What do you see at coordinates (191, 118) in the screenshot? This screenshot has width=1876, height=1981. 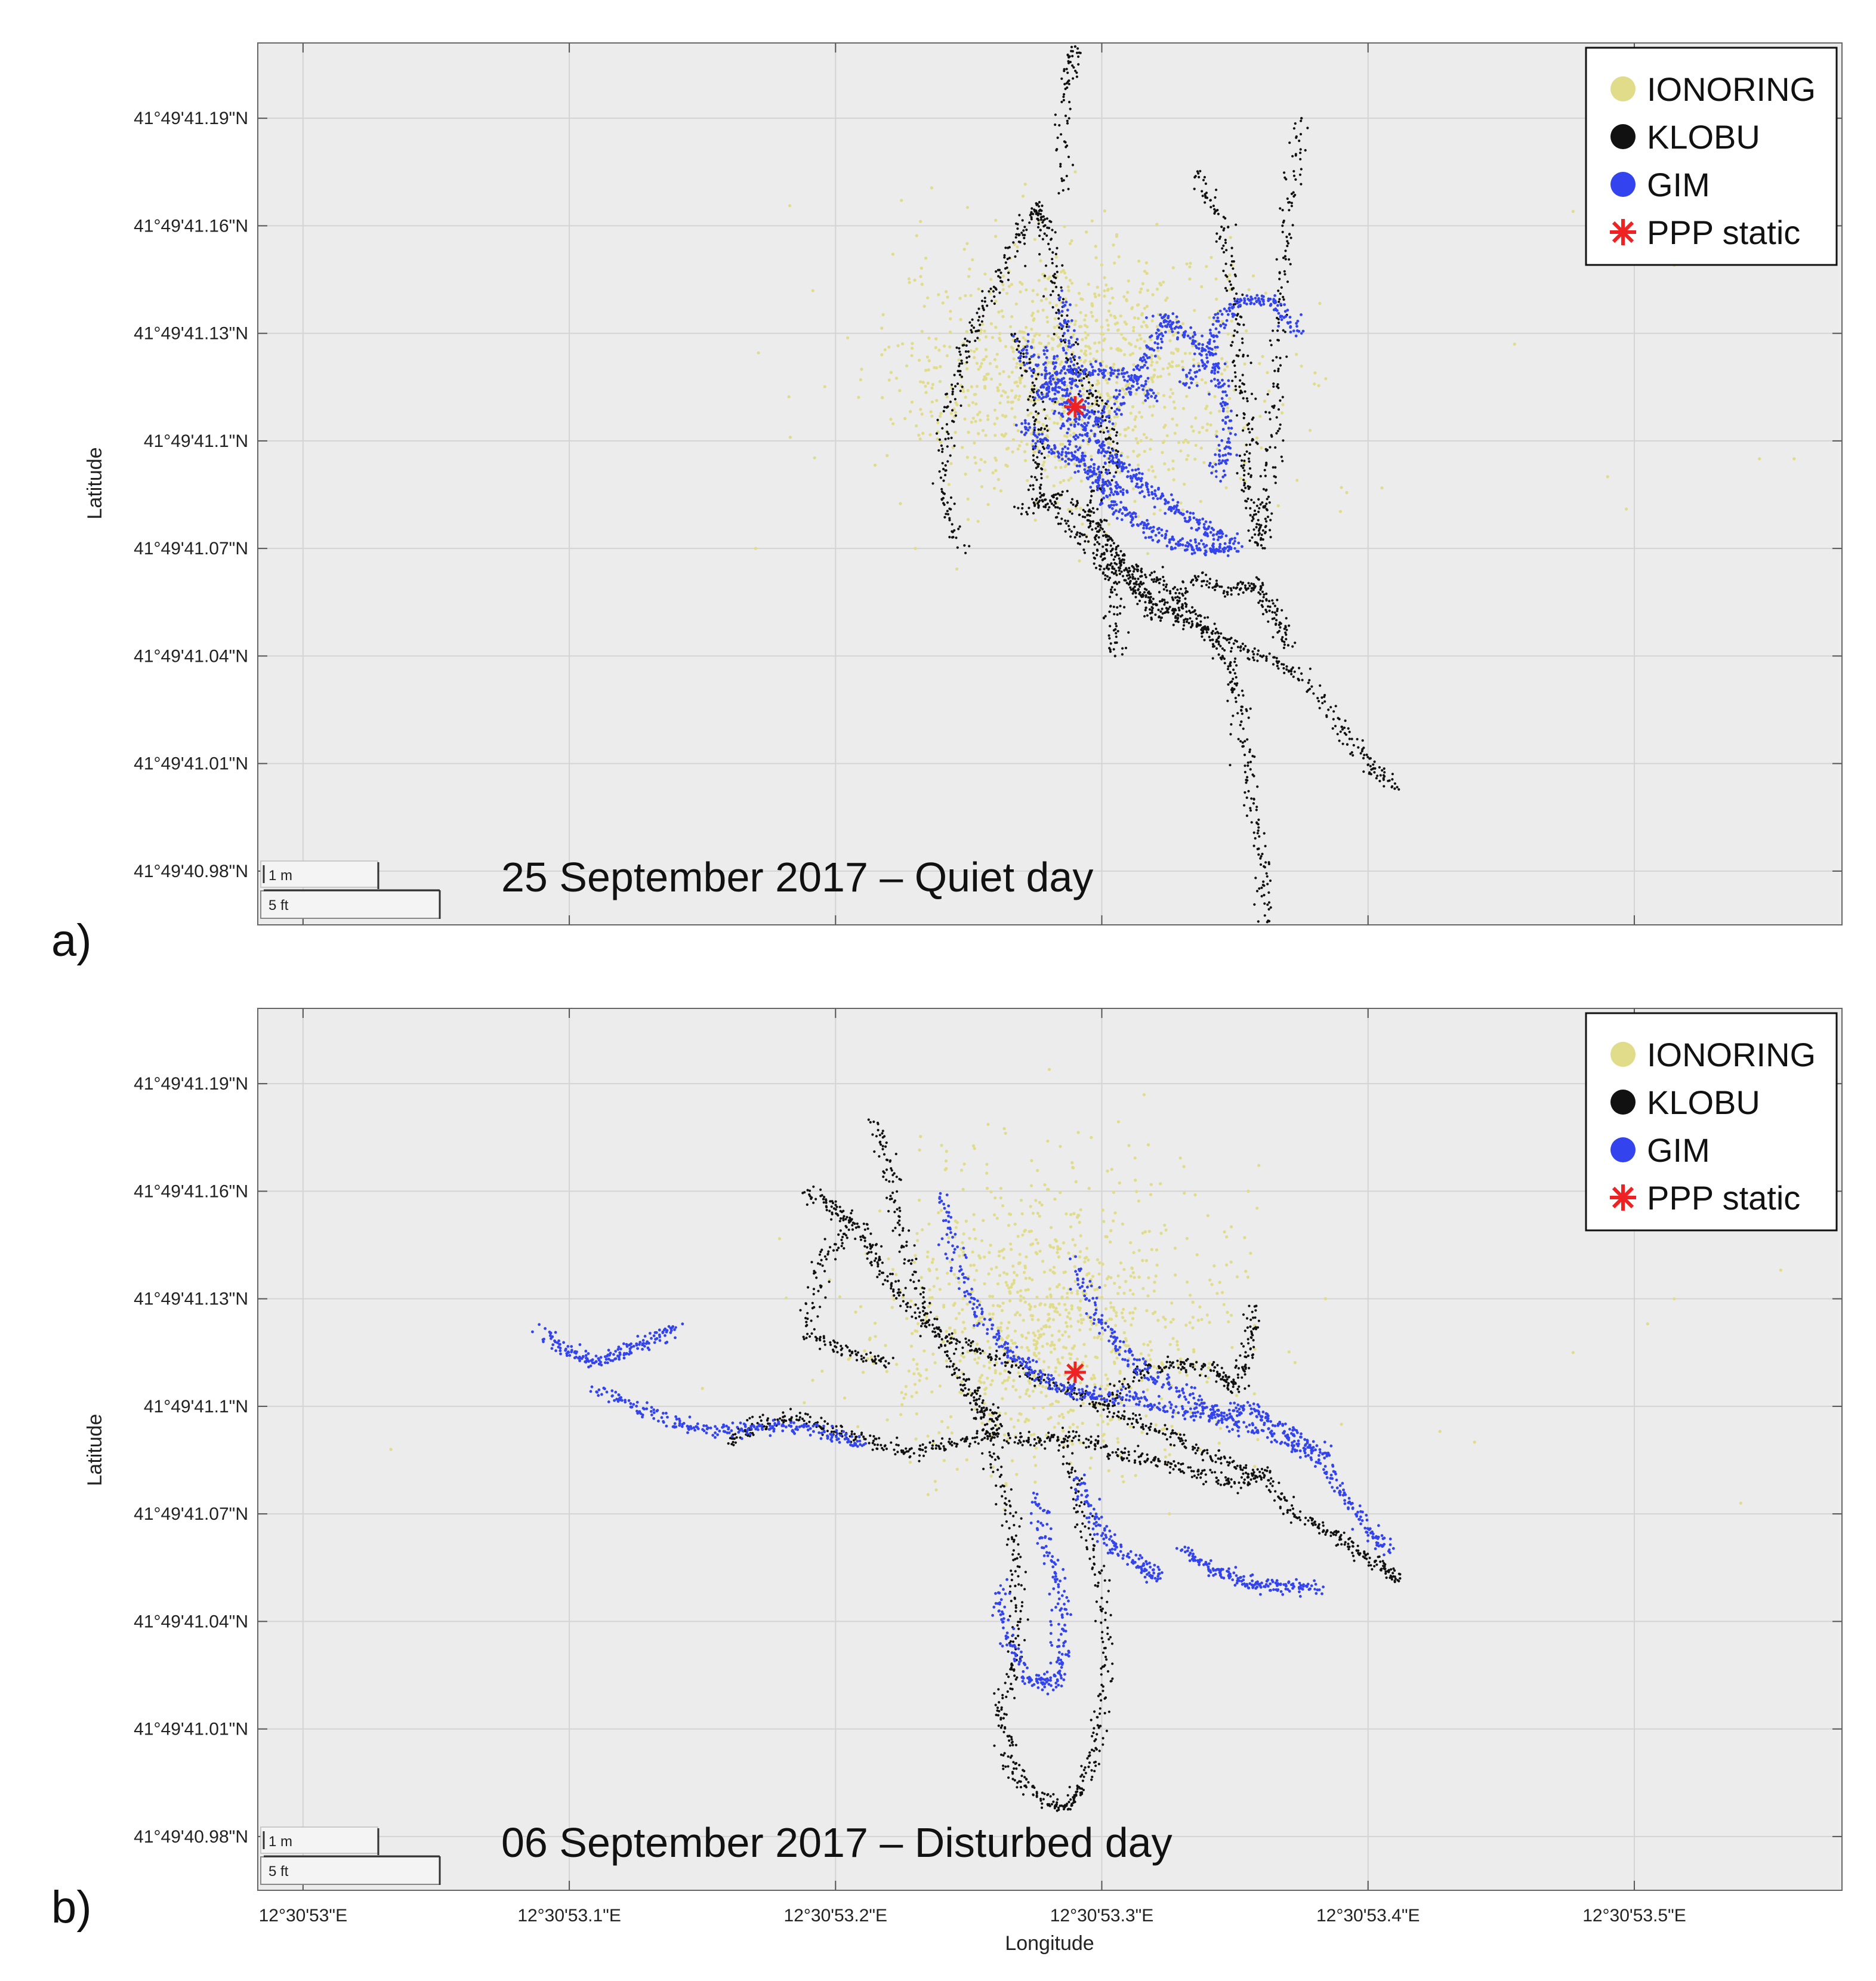 I see `y-tick-label: 41°49'41.19"N` at bounding box center [191, 118].